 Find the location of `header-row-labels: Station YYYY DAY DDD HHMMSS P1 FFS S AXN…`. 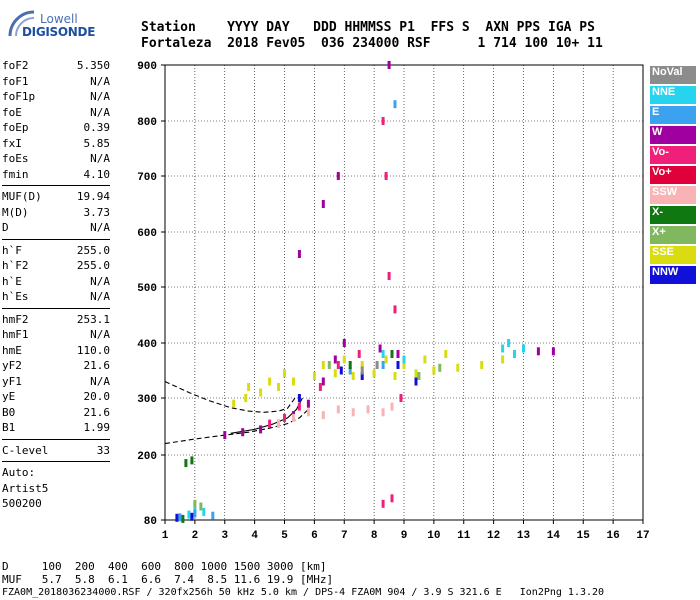

header-row-labels: Station YYYY DAY DDD HHMMSS P1 FFS S AXN… is located at coordinates (368, 27).